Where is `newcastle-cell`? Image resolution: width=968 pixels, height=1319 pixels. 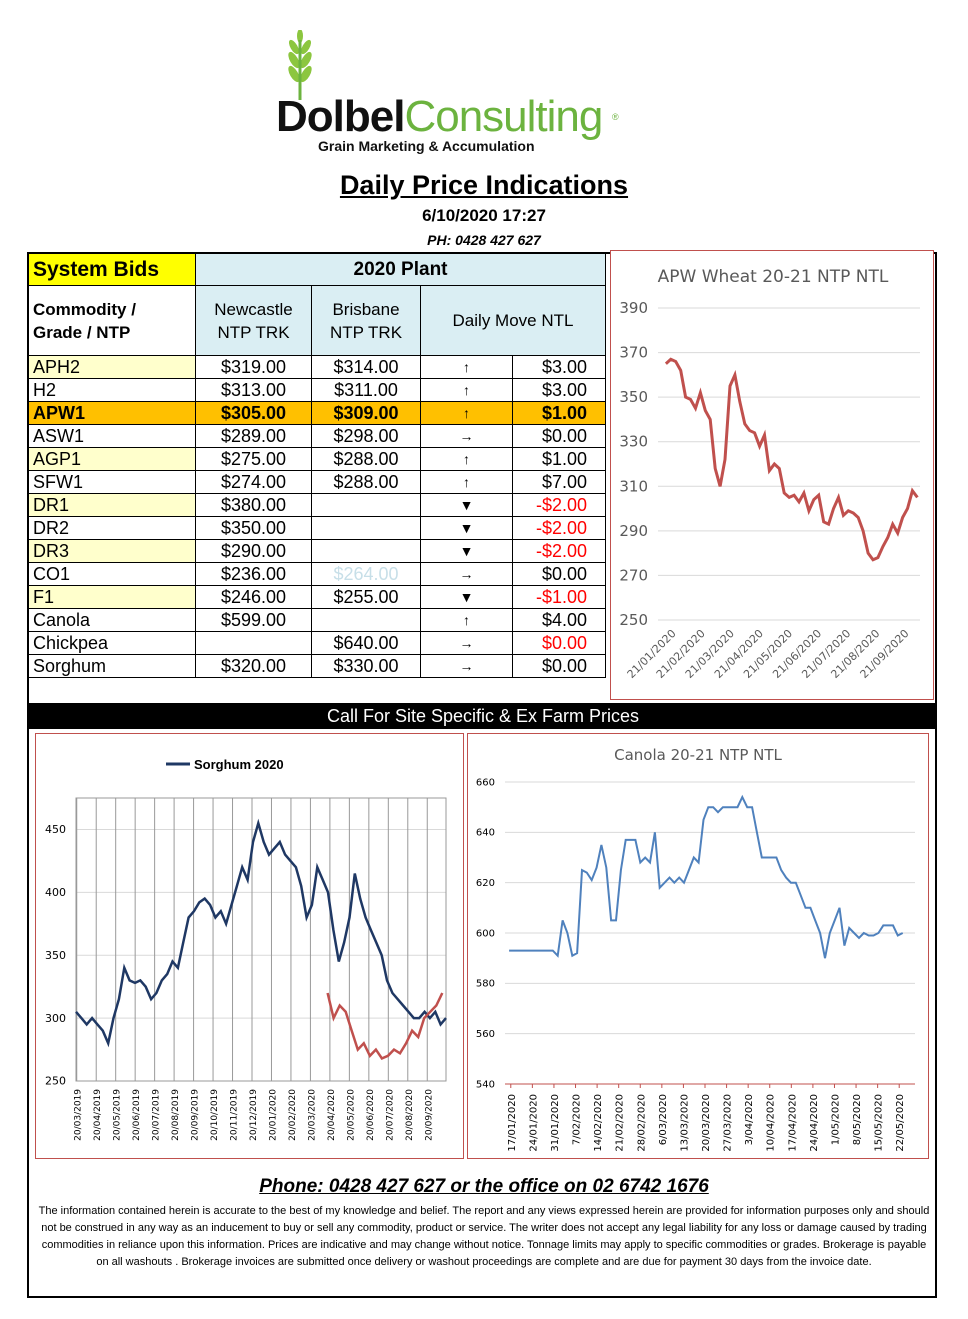 newcastle-cell is located at coordinates (253, 643).